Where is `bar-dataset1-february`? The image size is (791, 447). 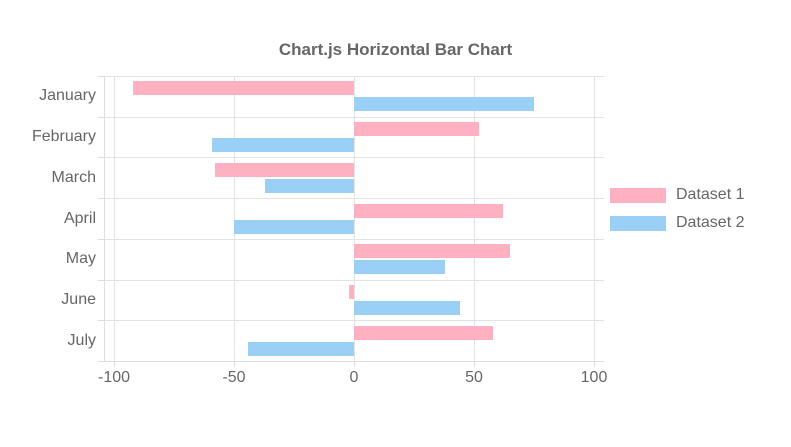 bar-dataset1-february is located at coordinates (416, 129).